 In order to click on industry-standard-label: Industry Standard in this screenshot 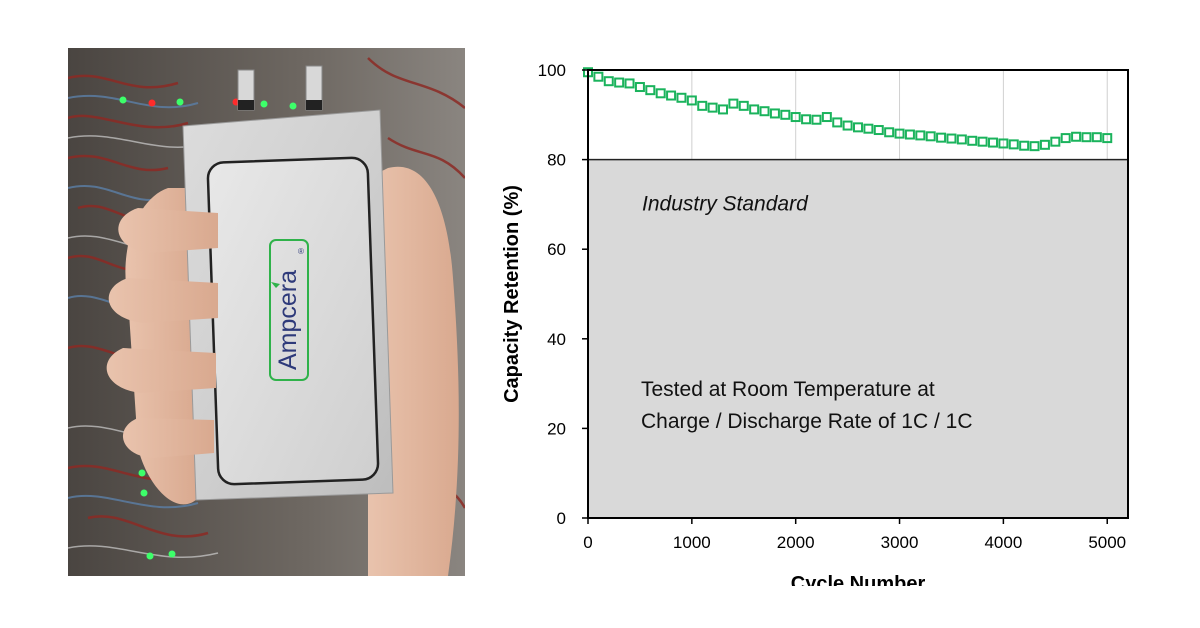, I will do `click(725, 204)`.